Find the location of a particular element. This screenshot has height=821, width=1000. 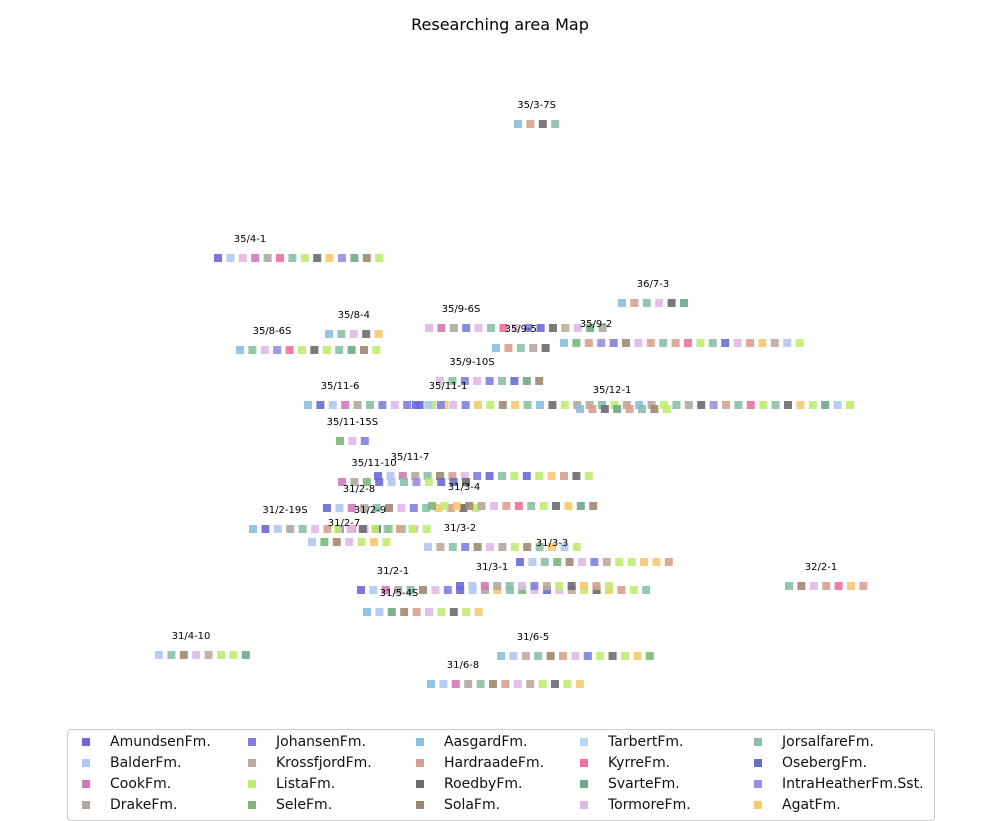

legend-item: TarbertFm. is located at coordinates (624, 742).